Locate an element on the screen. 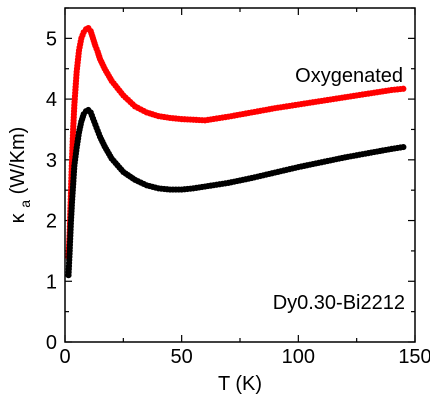 The image size is (430, 396). x-axis-title: T (K) is located at coordinates (240, 384).